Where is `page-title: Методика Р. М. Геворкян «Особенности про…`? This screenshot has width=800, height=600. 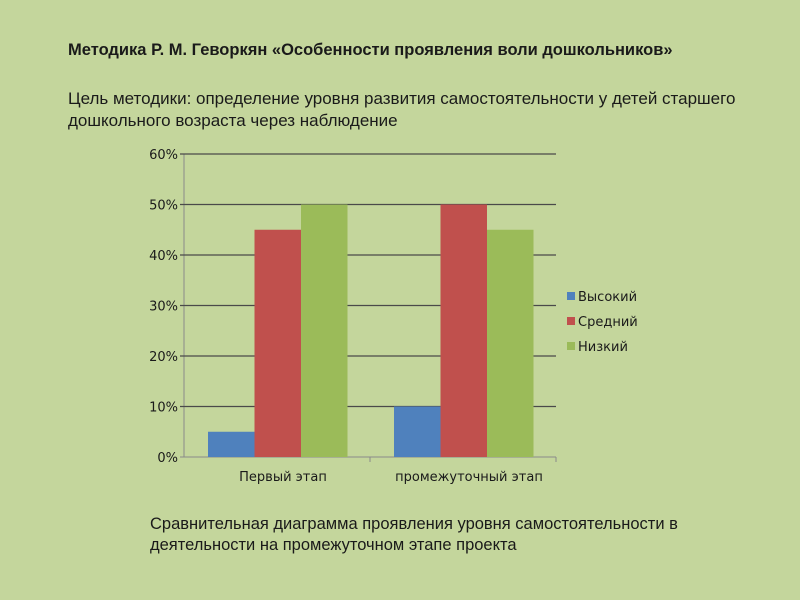
page-title: Методика Р. М. Геворкян «Особенности про… is located at coordinates (370, 50).